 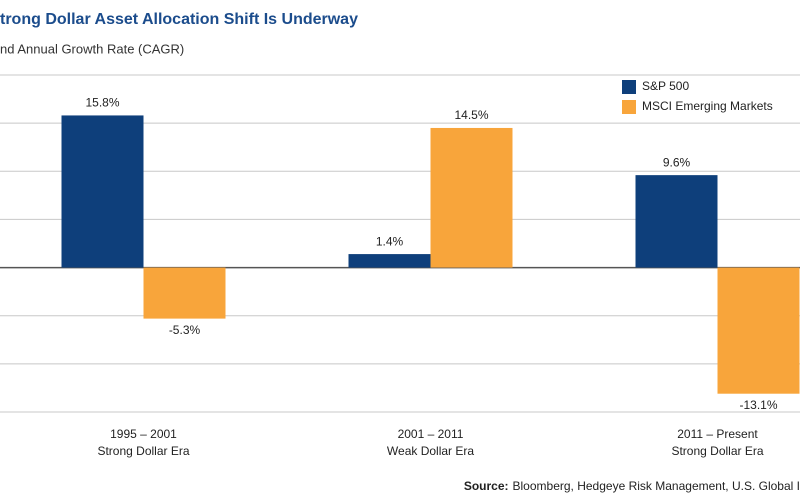 What do you see at coordinates (143, 434) in the screenshot?
I see `x-tick-label: 1995 – 2001` at bounding box center [143, 434].